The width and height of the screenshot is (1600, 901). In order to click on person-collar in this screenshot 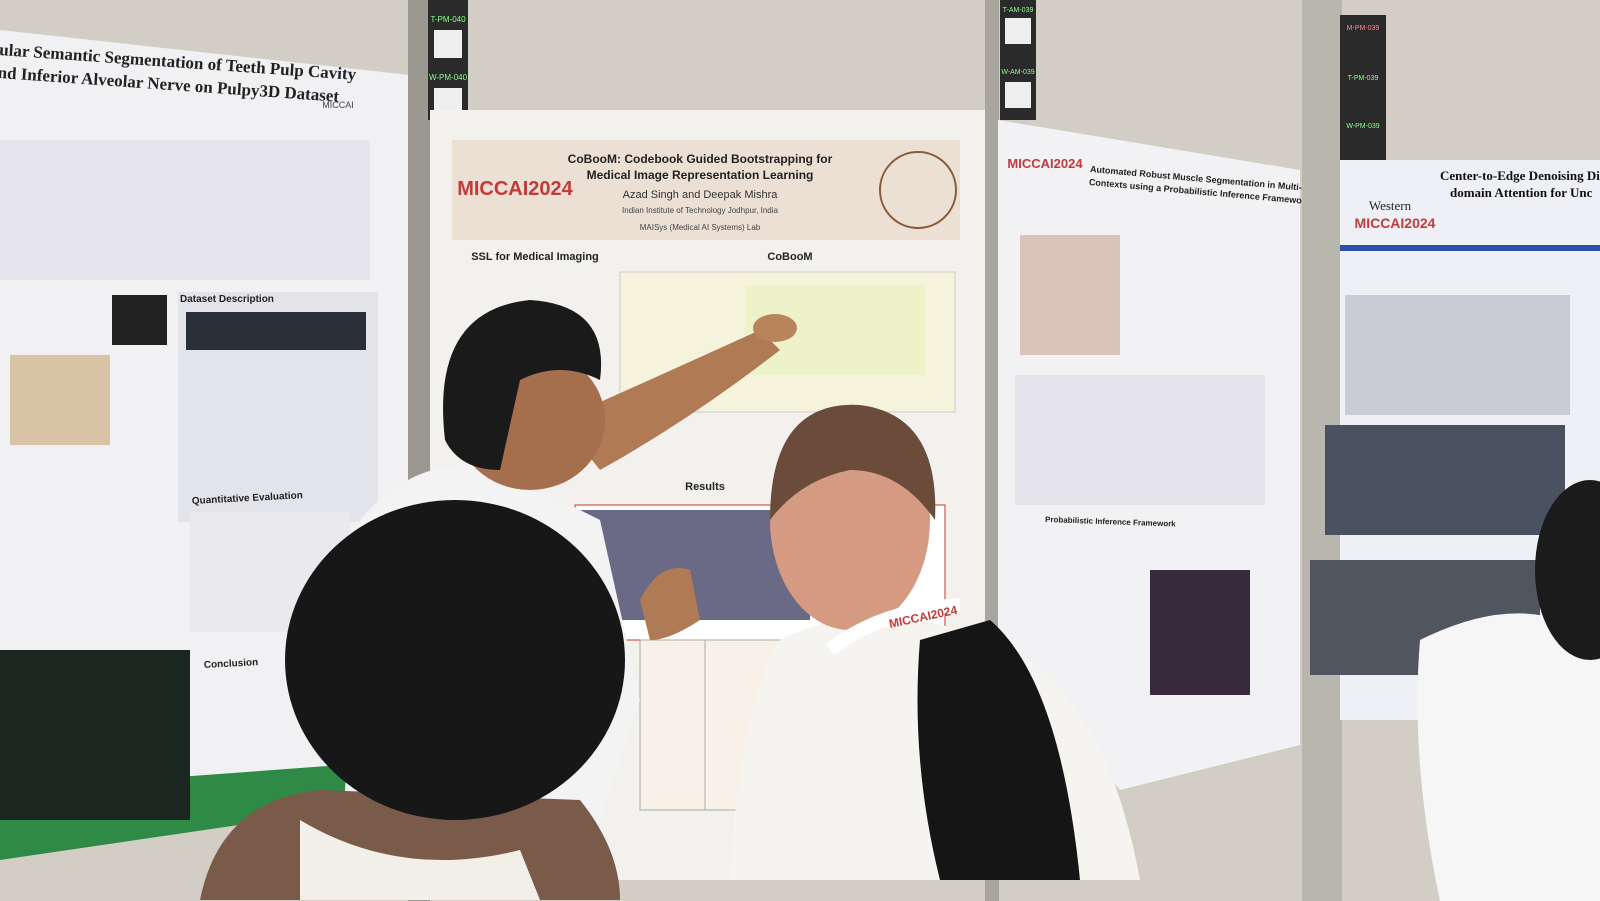, I will do `click(420, 860)`.